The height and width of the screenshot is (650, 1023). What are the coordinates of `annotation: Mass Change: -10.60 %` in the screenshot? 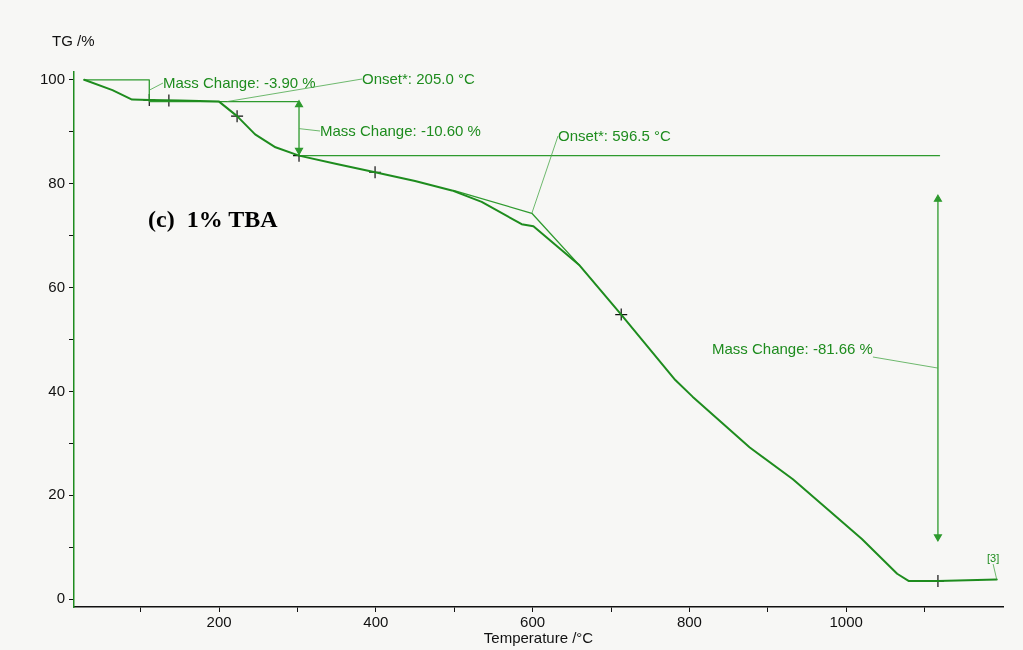 It's located at (400, 130).